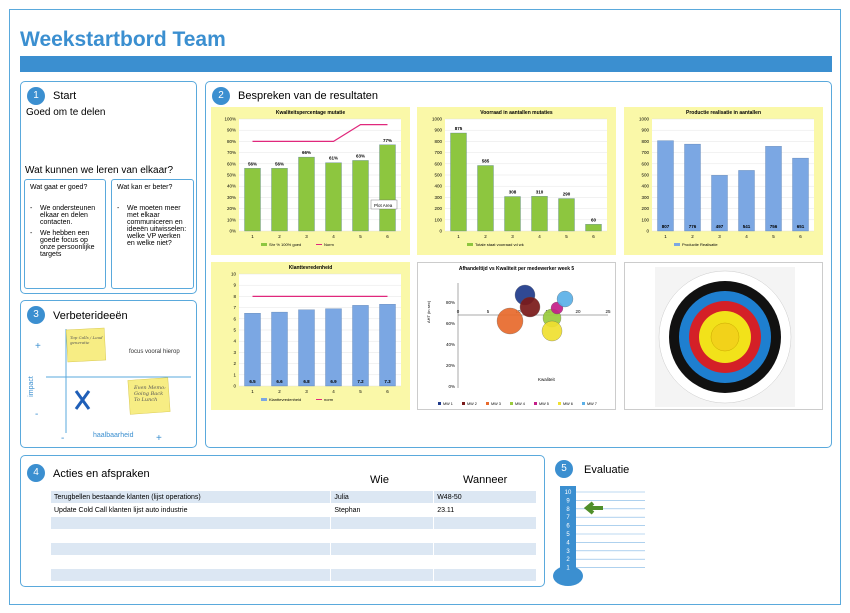 Image resolution: width=850 pixels, height=613 pixels. What do you see at coordinates (438, 152) in the screenshot?
I see `y-tick-label: 700` at bounding box center [438, 152].